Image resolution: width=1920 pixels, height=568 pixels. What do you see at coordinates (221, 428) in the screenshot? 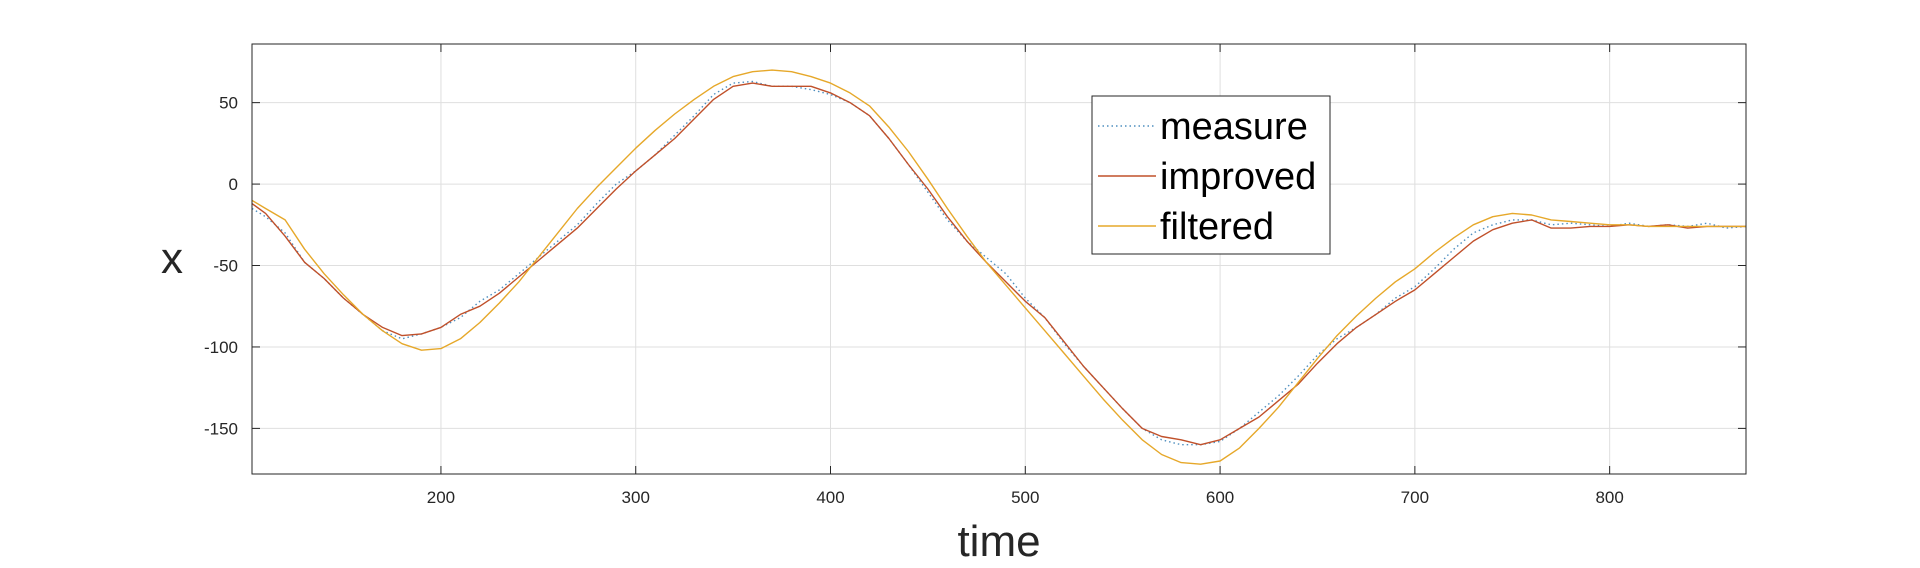
I see `y-tick-label: -150` at bounding box center [221, 428].